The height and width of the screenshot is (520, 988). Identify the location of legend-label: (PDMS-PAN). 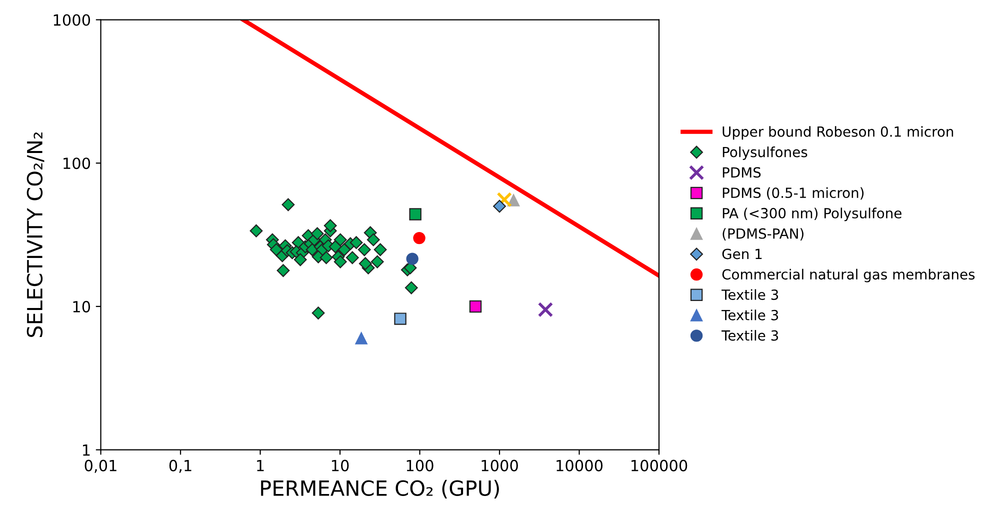
(763, 234).